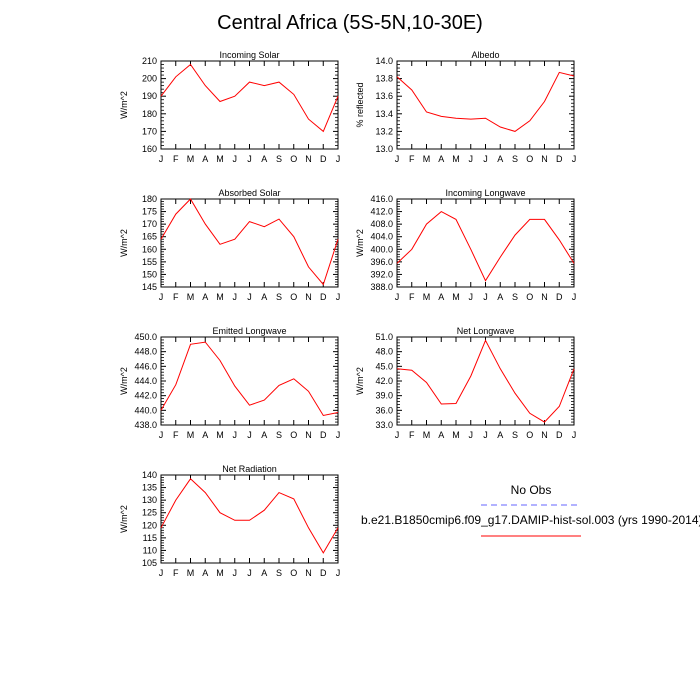 The image size is (700, 700). What do you see at coordinates (145, 337) in the screenshot?
I see `y-tick-label: 450.0` at bounding box center [145, 337].